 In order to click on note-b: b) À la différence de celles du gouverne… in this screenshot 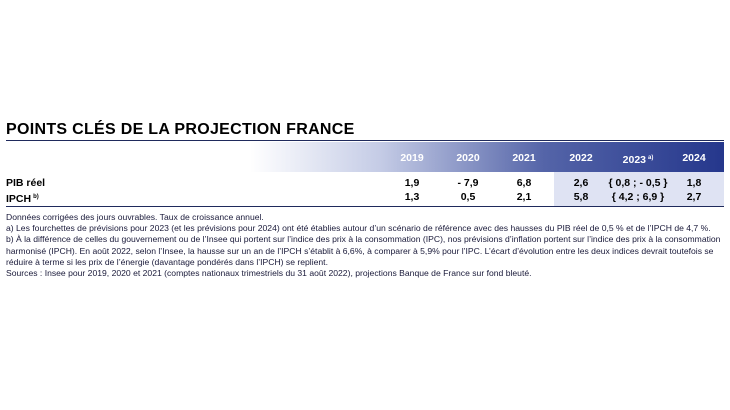, I will do `click(363, 250)`.